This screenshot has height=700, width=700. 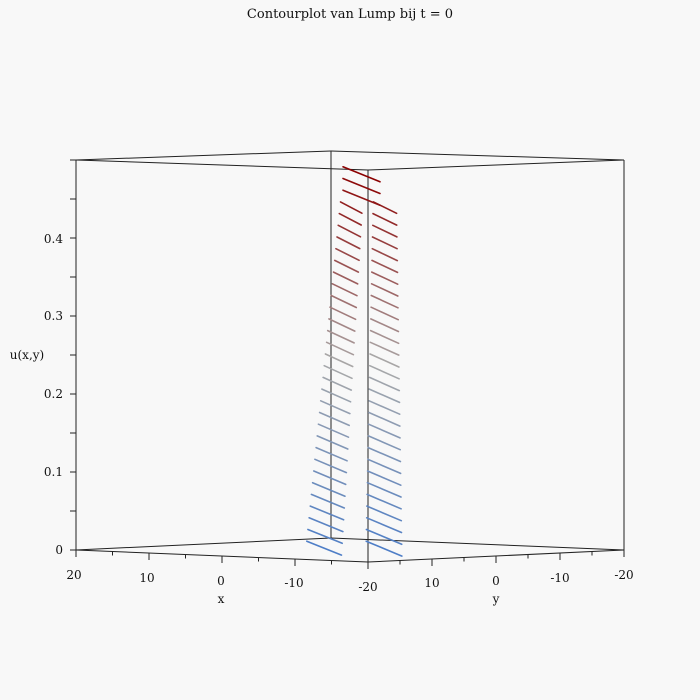 I want to click on x-axis-label: x, so click(x=221, y=599).